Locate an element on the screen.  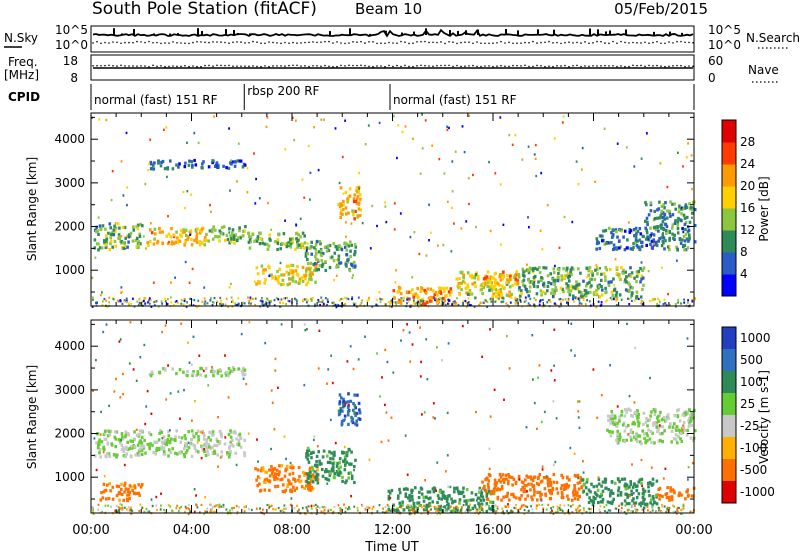
nsearch-label: N.Search is located at coordinates (773, 38).